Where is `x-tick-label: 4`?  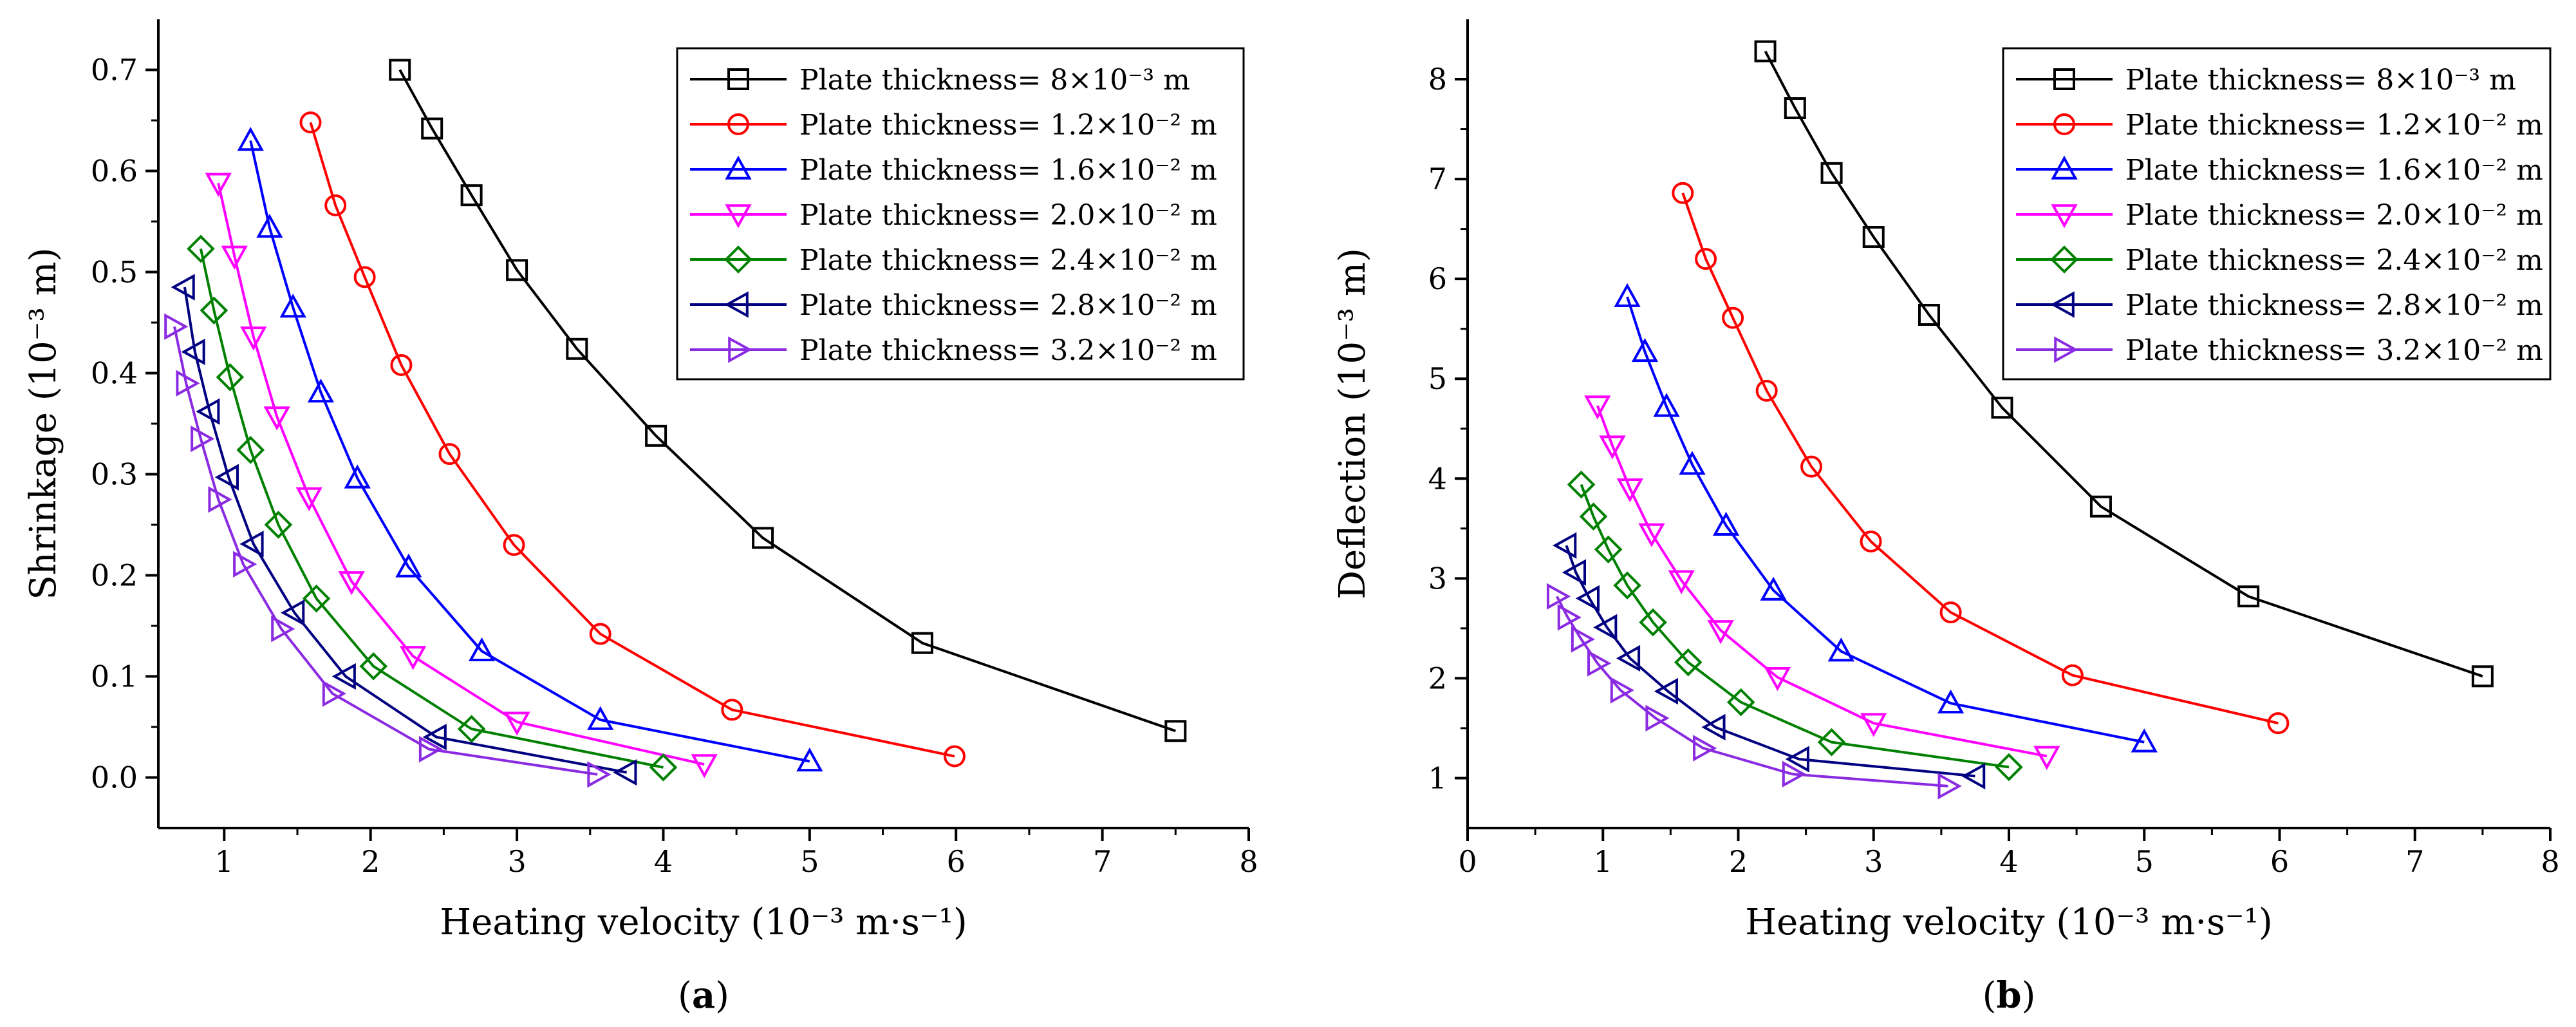 x-tick-label: 4 is located at coordinates (2008, 861).